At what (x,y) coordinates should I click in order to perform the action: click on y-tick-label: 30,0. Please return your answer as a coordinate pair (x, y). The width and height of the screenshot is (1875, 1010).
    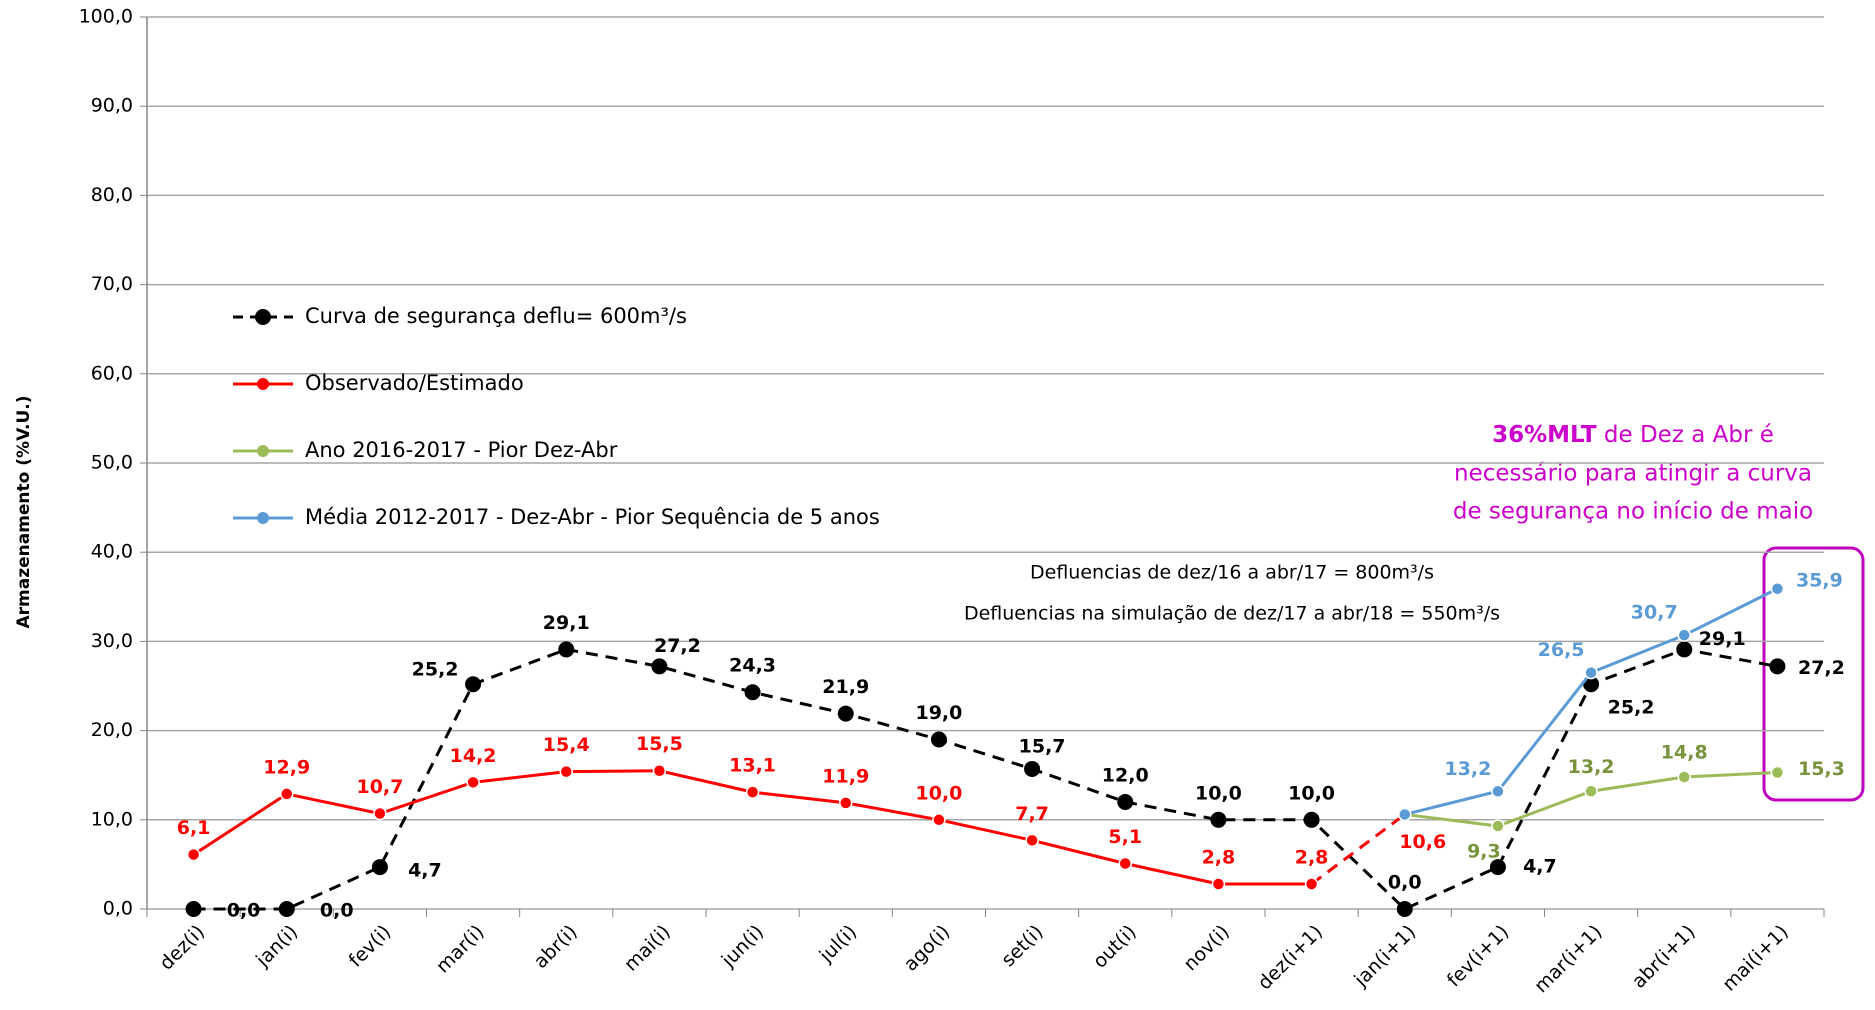
    Looking at the image, I should click on (112, 641).